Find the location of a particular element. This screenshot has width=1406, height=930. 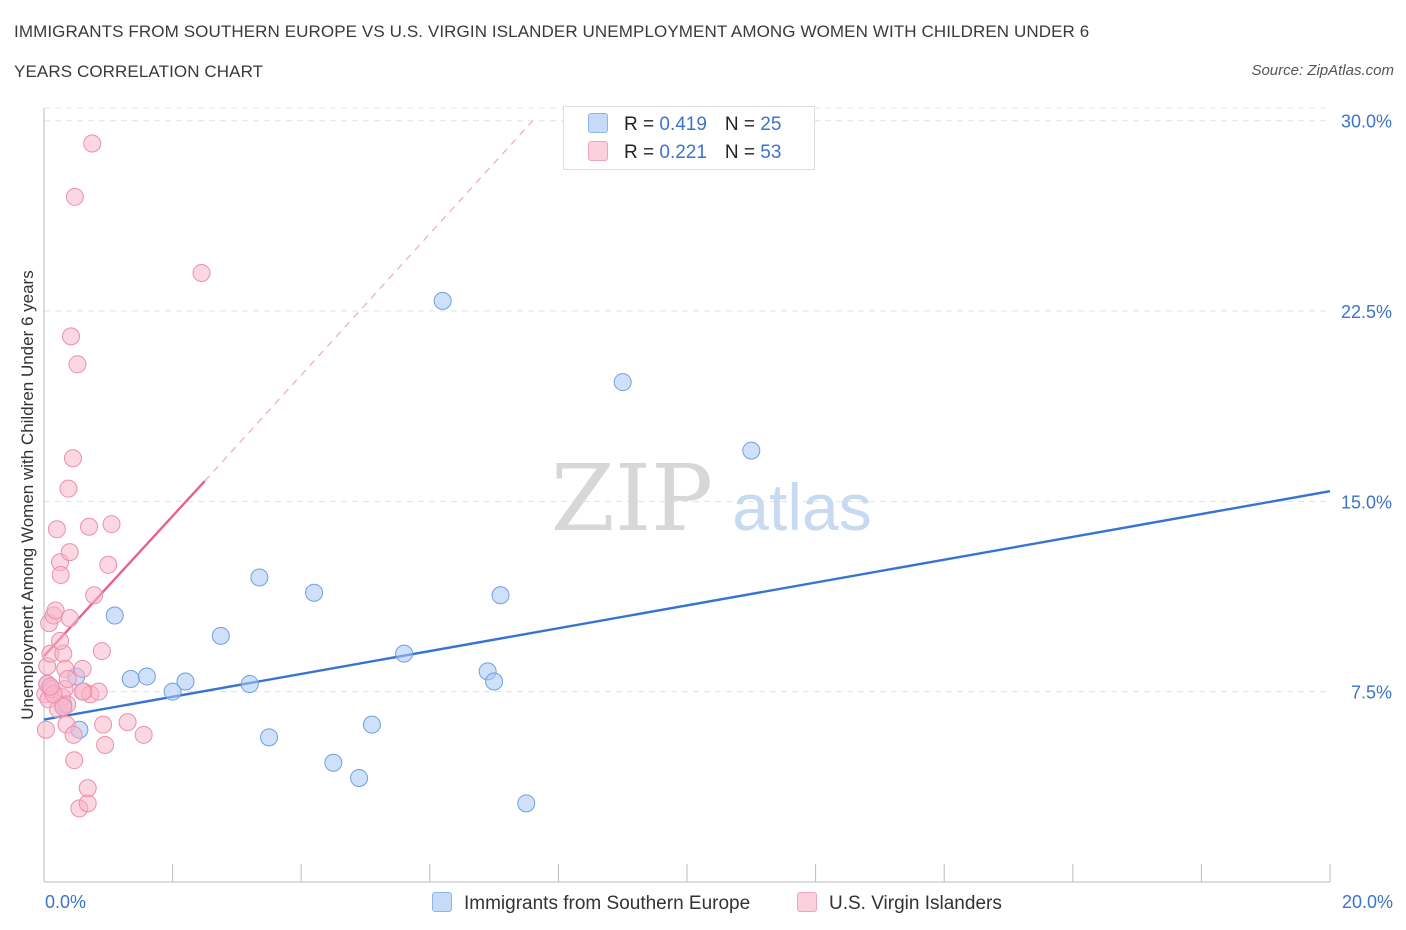

x-tick-label: 0.0% is located at coordinates (65, 902).